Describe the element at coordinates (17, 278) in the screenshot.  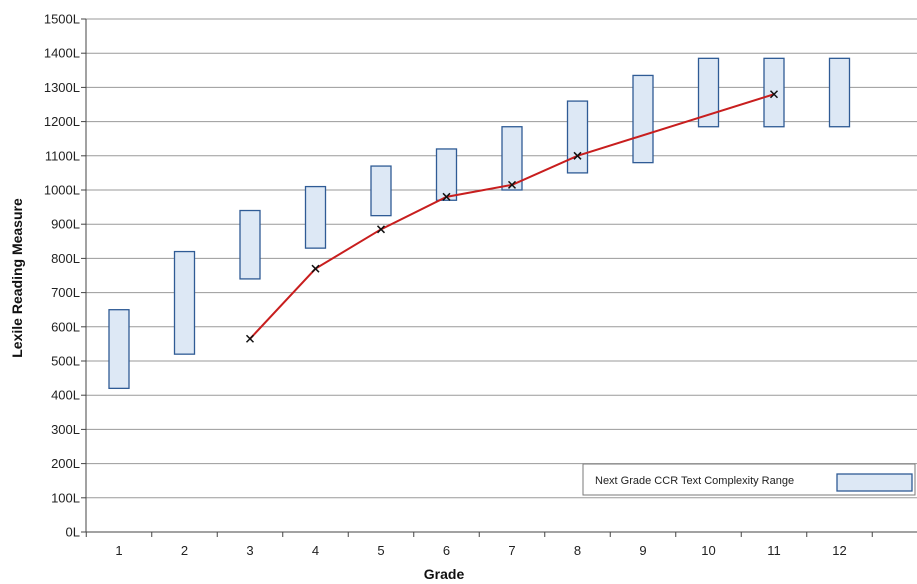
I see `y-axis-title: Lexile Reading Measure` at that location.